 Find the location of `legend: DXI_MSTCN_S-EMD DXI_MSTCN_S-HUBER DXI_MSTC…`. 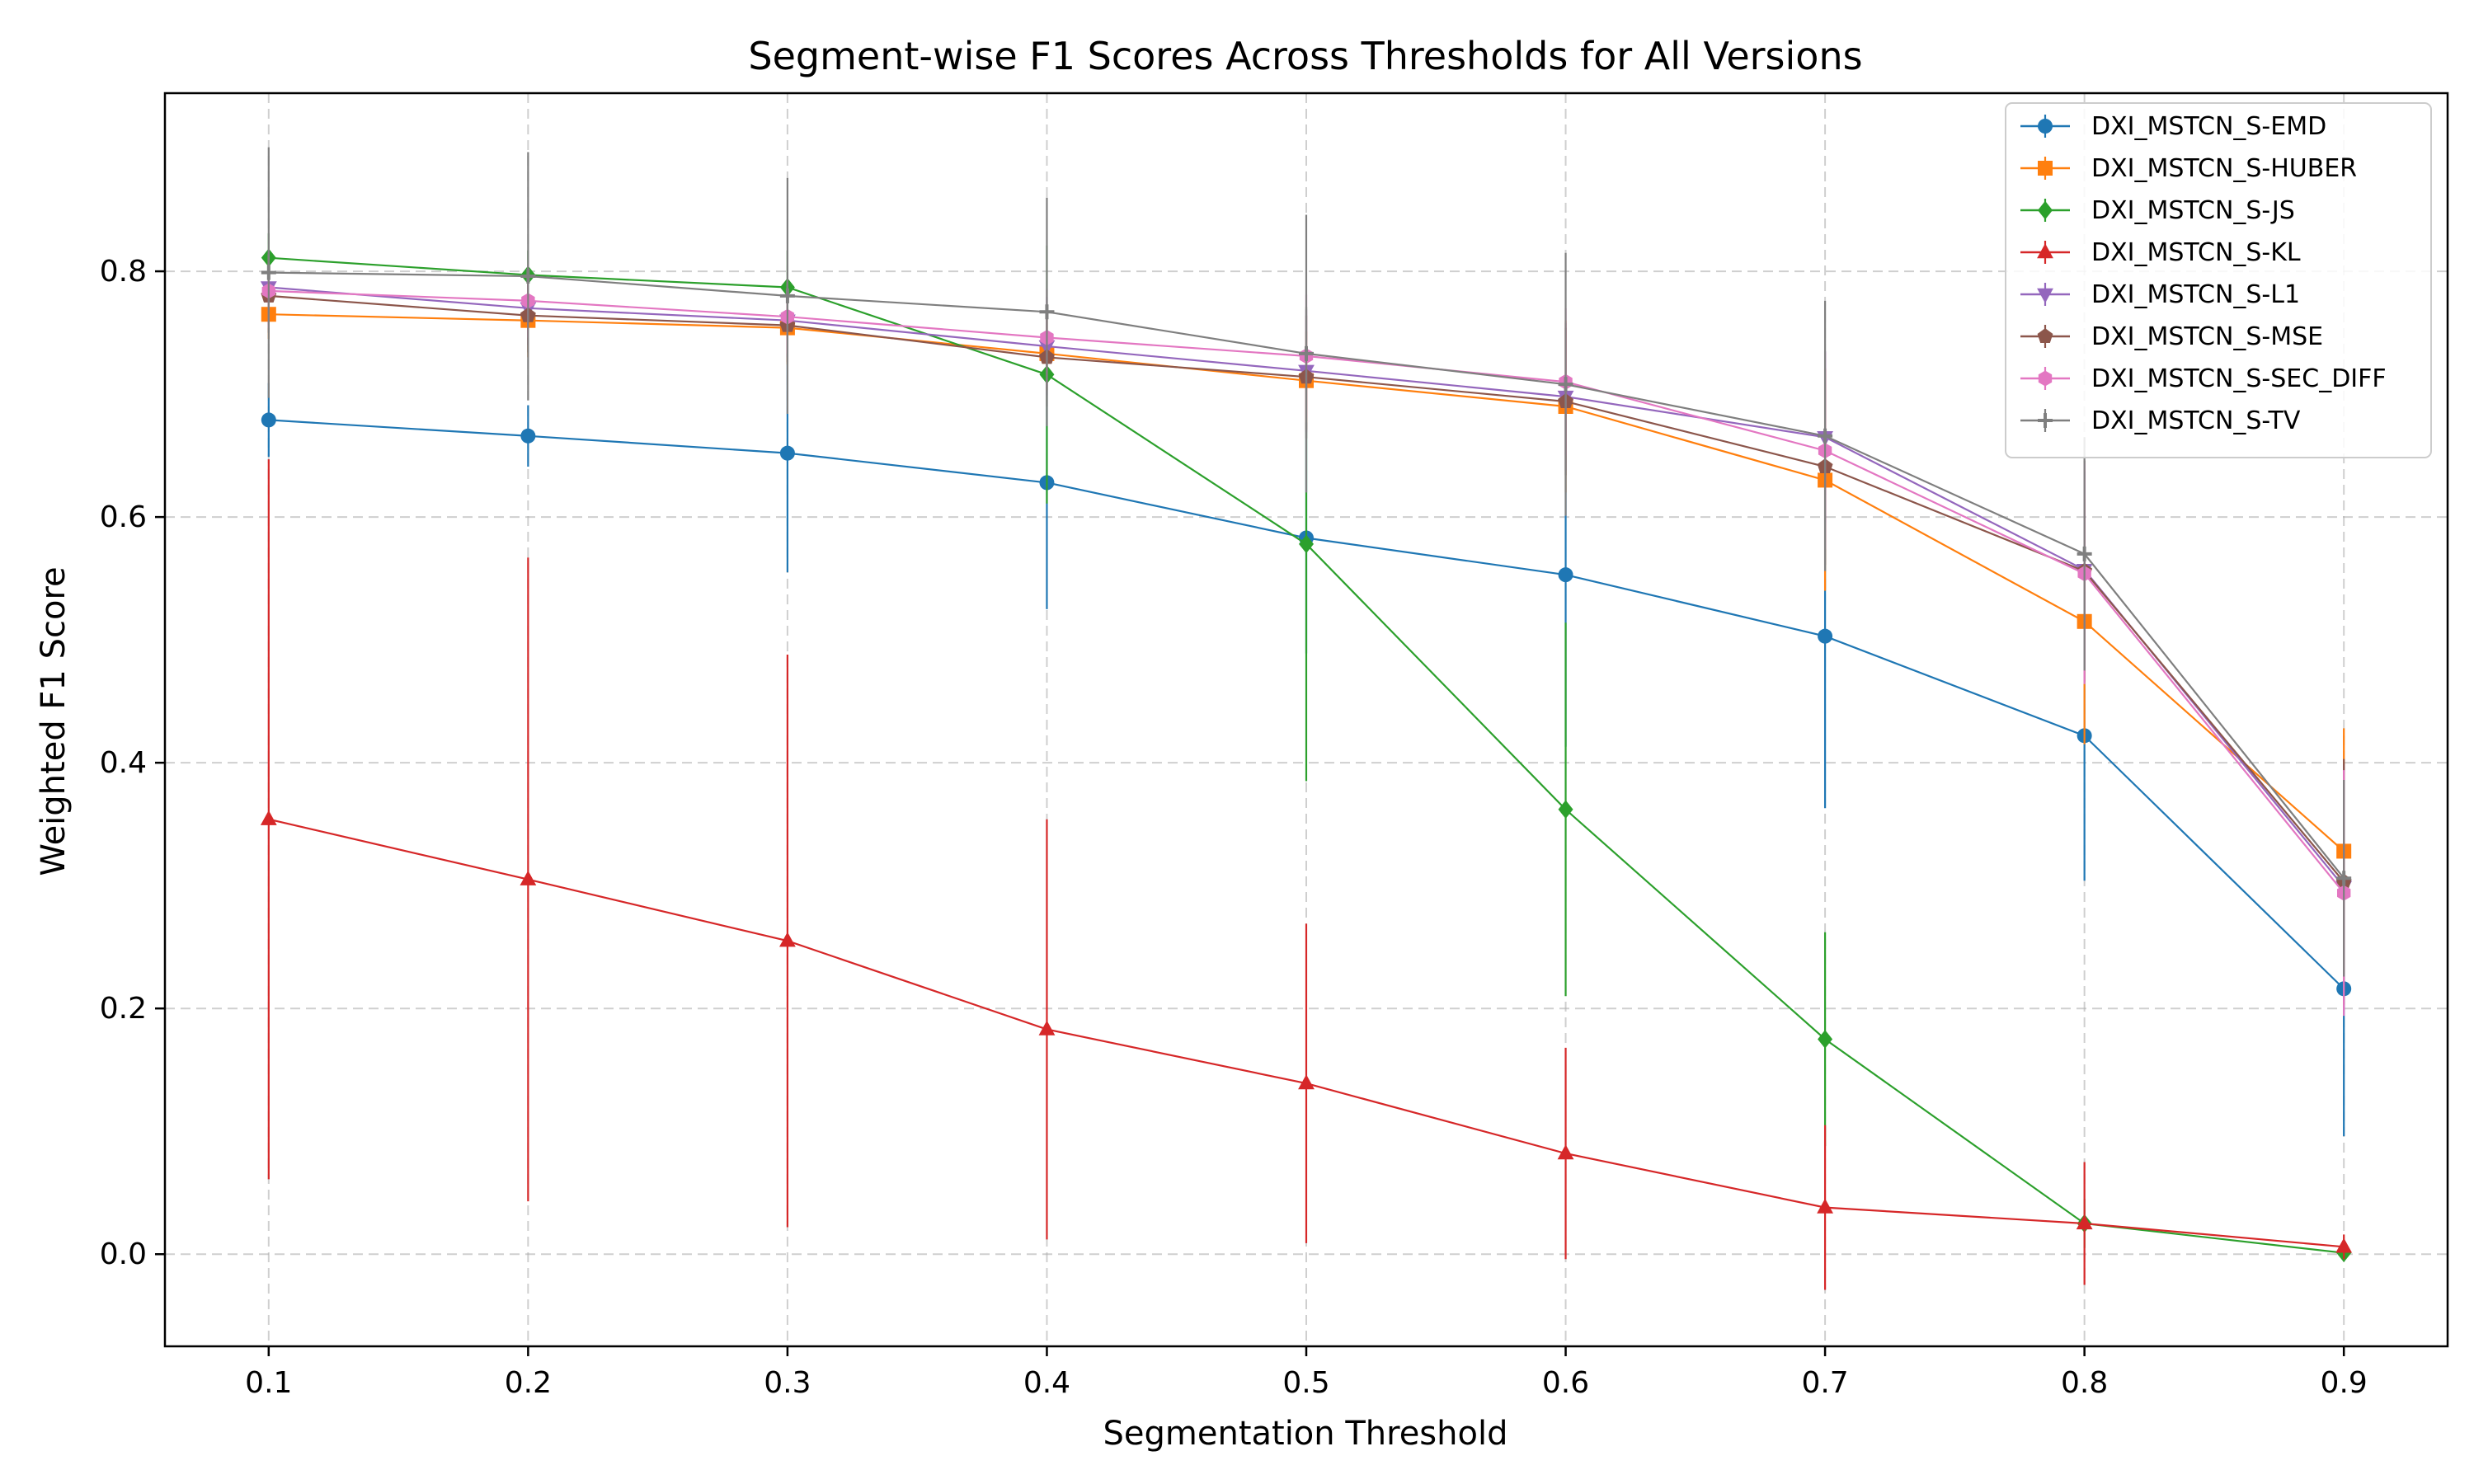

legend: DXI_MSTCN_S-EMD DXI_MSTCN_S-HUBER DXI_MSTC… is located at coordinates (2218, 280).